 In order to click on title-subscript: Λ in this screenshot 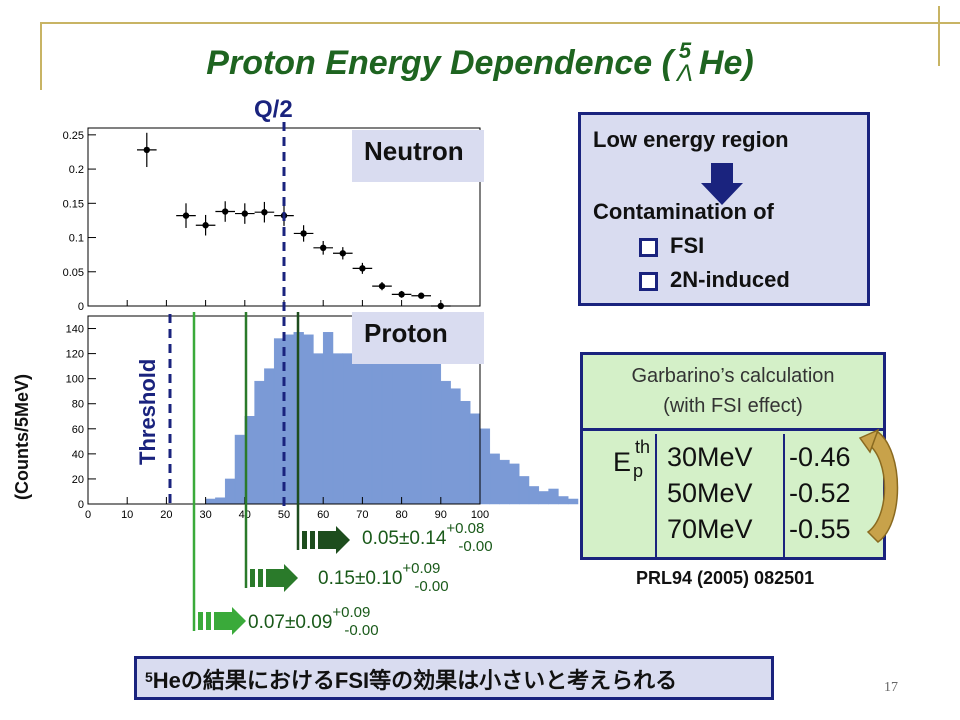, I will do `click(684, 73)`.